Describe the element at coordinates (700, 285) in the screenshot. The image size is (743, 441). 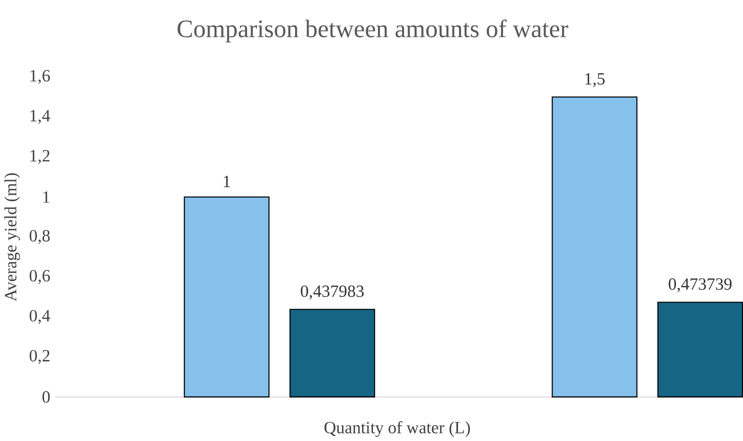
I see `data-label: 0,473739` at that location.